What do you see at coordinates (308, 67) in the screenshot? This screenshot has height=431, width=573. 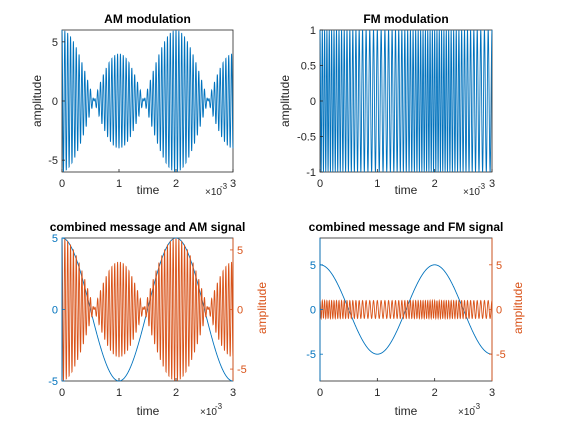 I see `y-tick-label: 0.5` at bounding box center [308, 67].